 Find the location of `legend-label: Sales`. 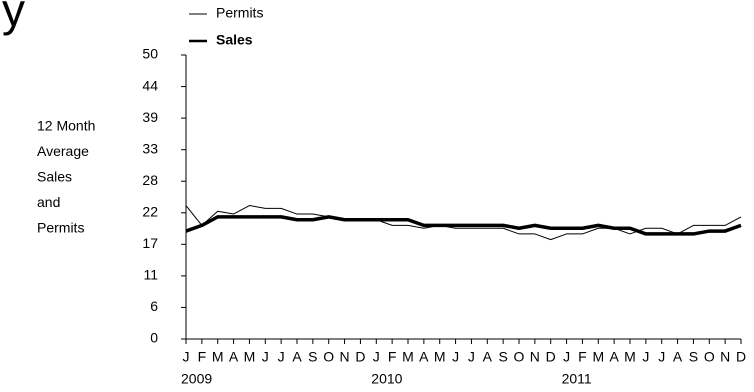

legend-label: Sales is located at coordinates (234, 40).